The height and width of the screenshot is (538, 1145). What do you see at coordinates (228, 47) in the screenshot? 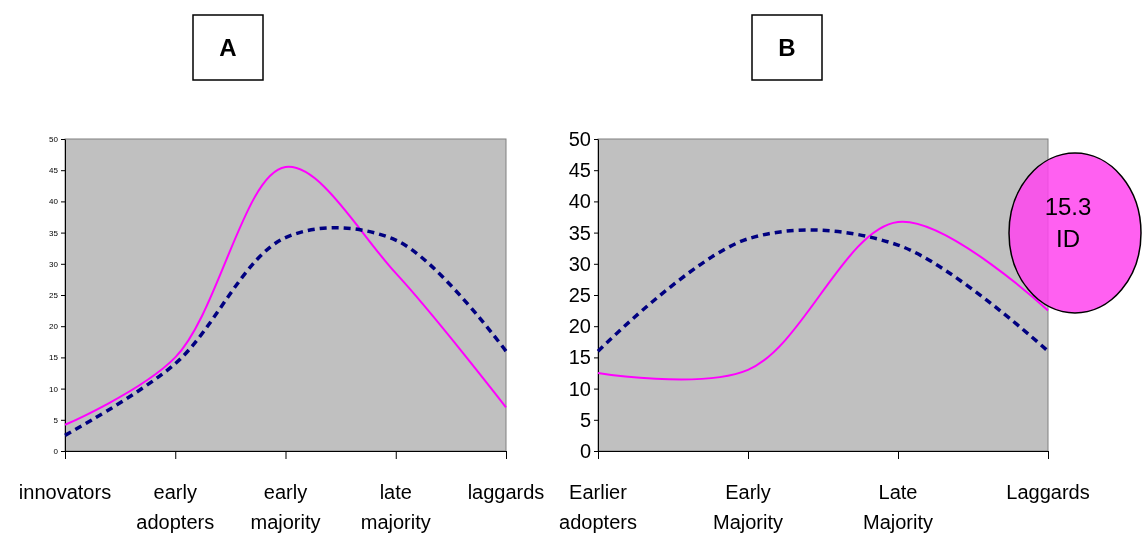
I see `chart-title: A` at bounding box center [228, 47].